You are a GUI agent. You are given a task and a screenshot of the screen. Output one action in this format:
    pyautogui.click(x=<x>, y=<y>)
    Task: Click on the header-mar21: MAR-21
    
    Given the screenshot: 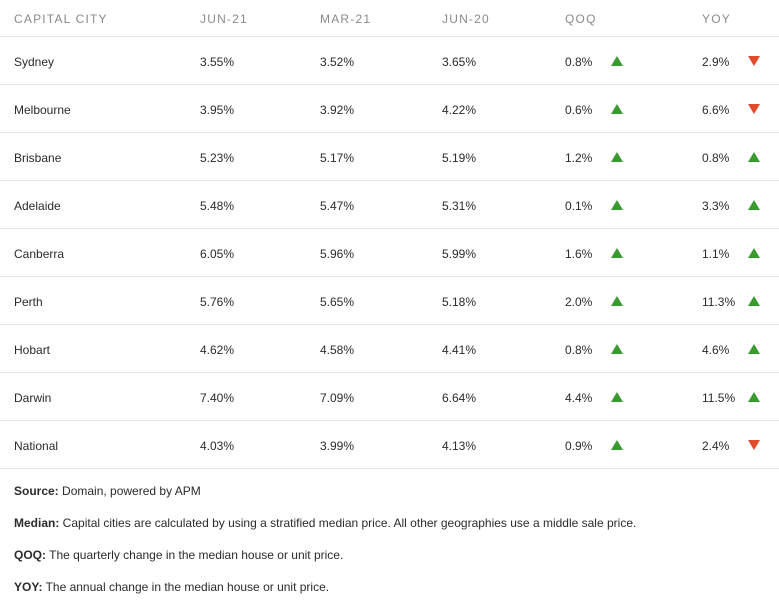 What is the action you would take?
    pyautogui.click(x=346, y=19)
    